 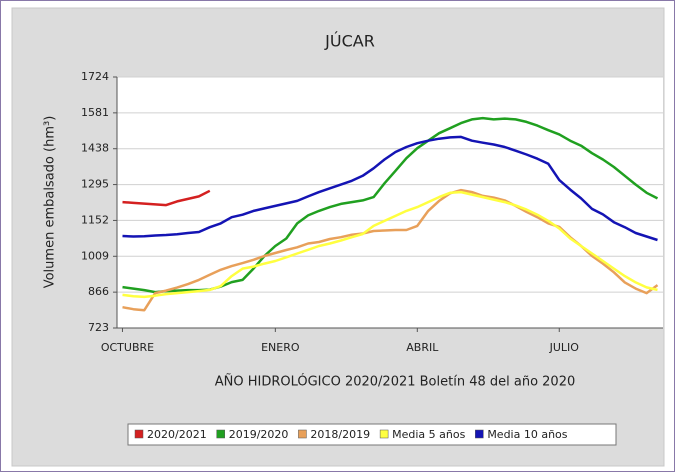 What do you see at coordinates (50, 202) in the screenshot?
I see `y-axis-title: Volumen embalsado (hm³)` at bounding box center [50, 202].